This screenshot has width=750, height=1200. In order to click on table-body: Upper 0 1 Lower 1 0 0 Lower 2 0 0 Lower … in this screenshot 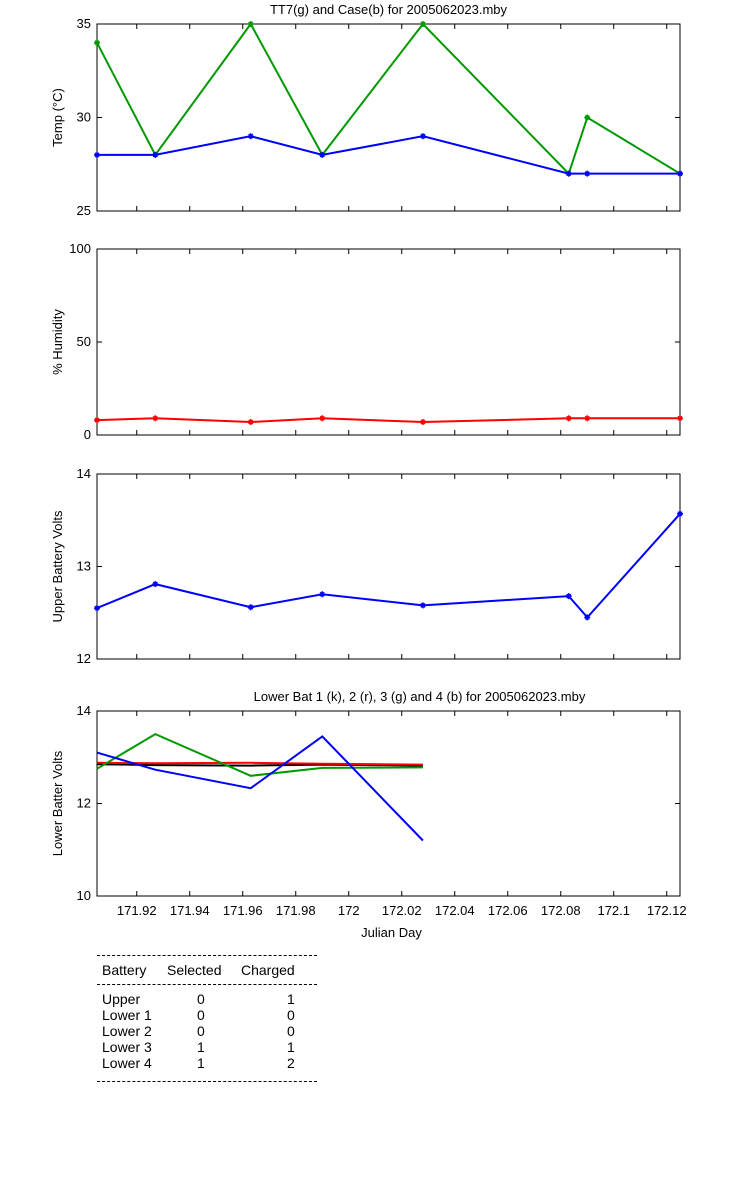, I will do `click(207, 1033)`.